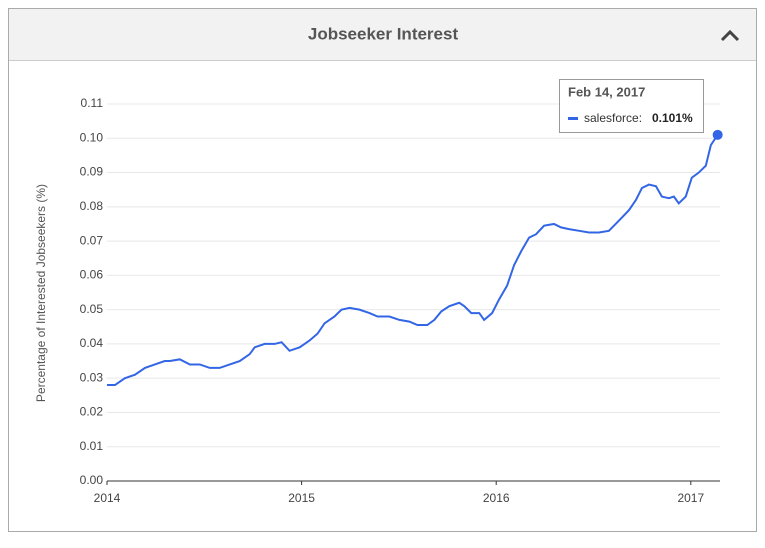 The width and height of the screenshot is (765, 548). I want to click on x-tick-label: 2014, so click(107, 498).